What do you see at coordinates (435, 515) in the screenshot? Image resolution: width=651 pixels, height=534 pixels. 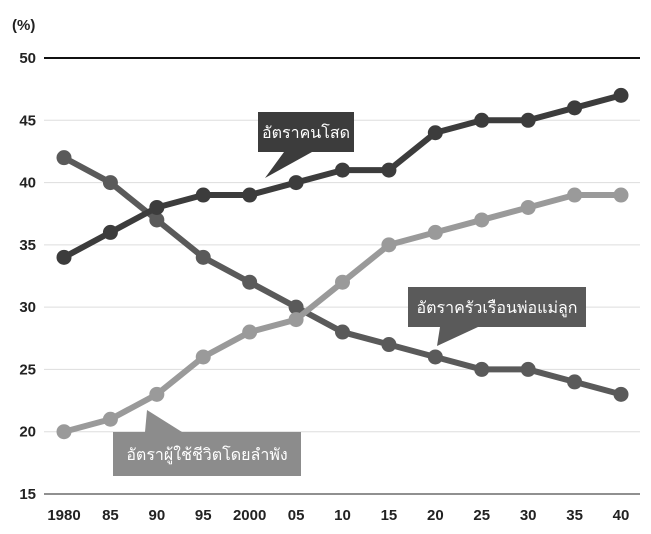 I see `x-tick-label: 20` at bounding box center [435, 515].